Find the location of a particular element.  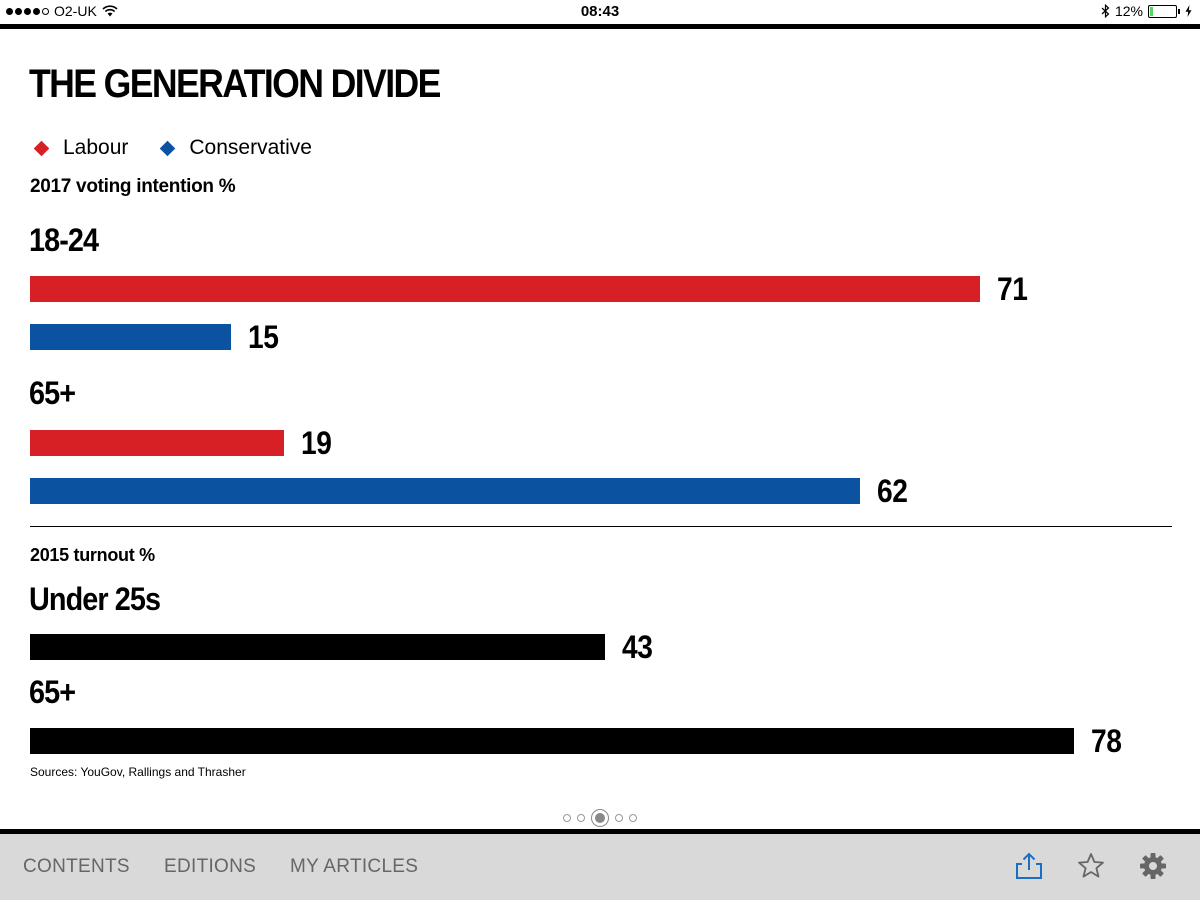

wifi-icon is located at coordinates (110, 11).